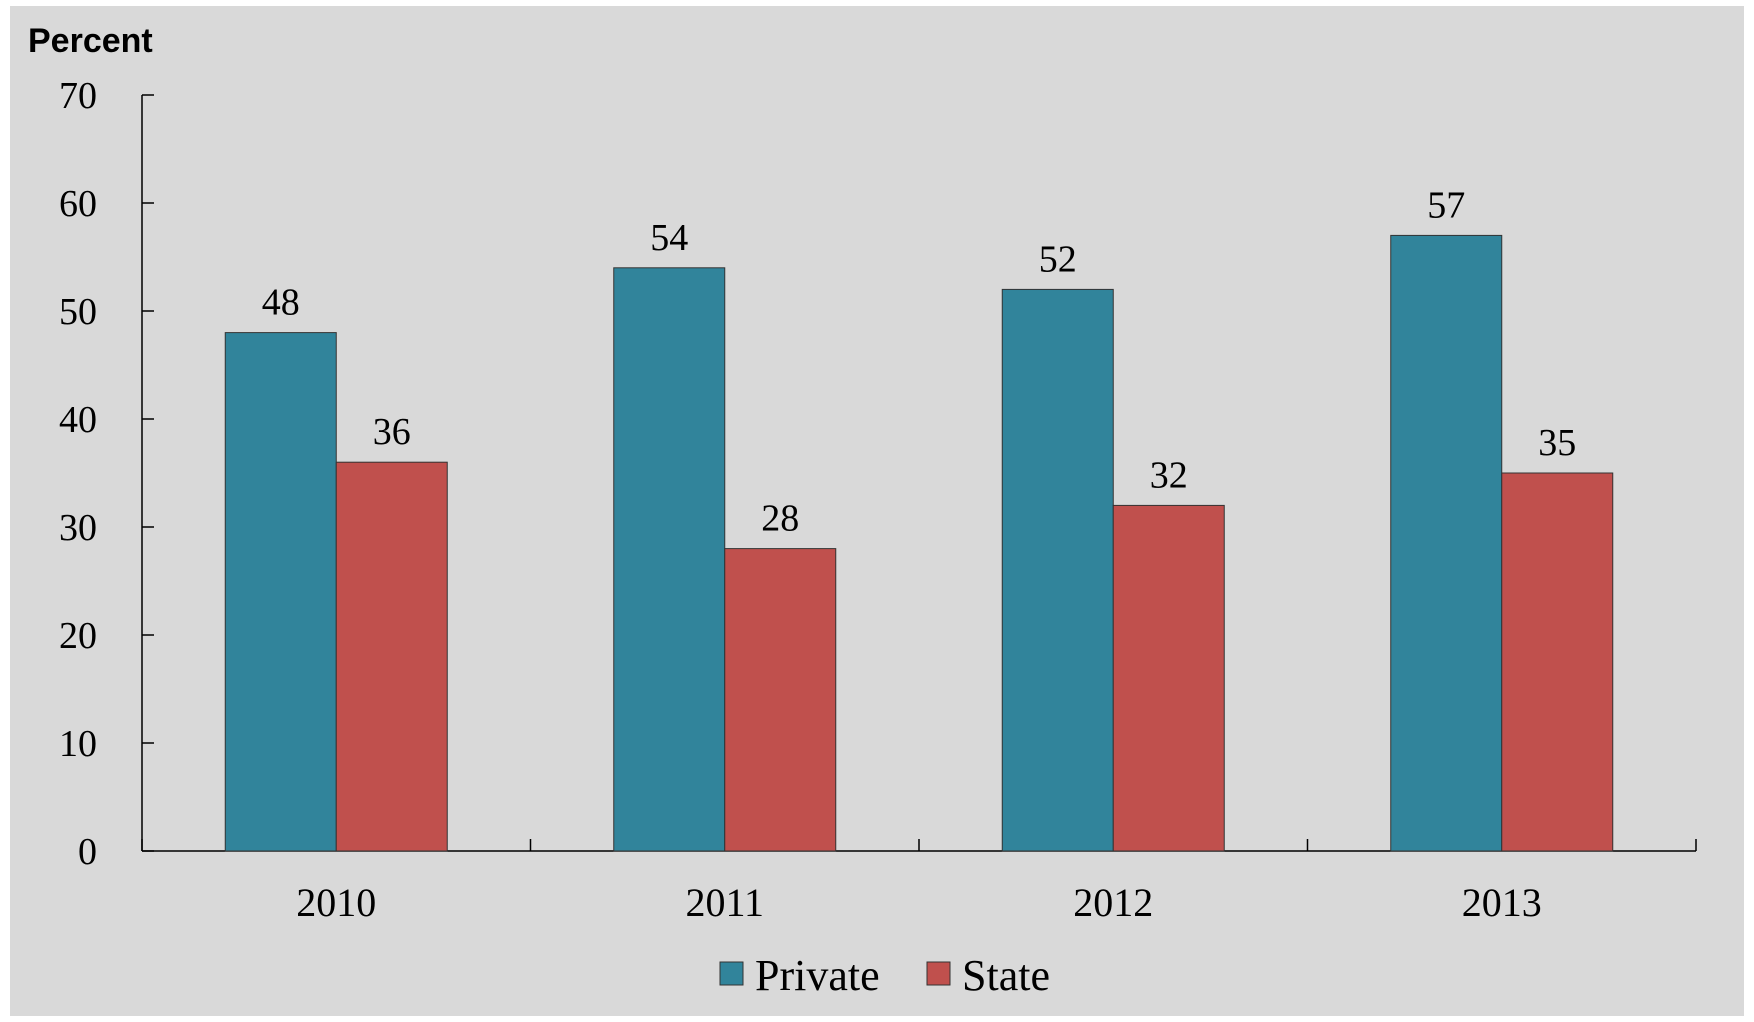  I want to click on legend-swatch-private, so click(731, 973).